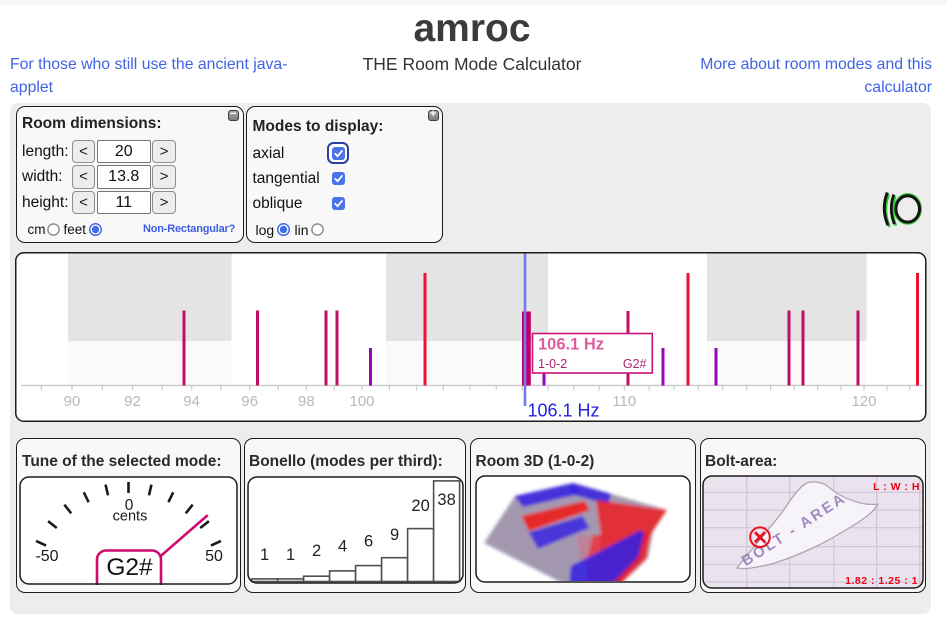 Image resolution: width=946 pixels, height=622 pixels. What do you see at coordinates (249, 401) in the screenshot?
I see `svg-text: 96` at bounding box center [249, 401].